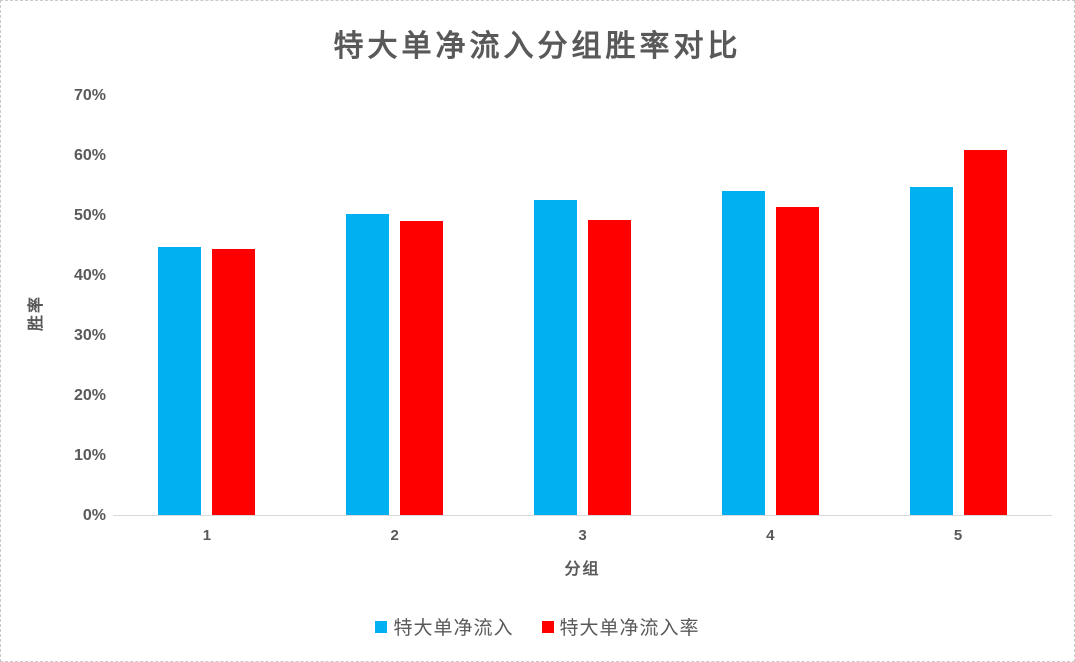 This screenshot has height=662, width=1075. What do you see at coordinates (958, 535) in the screenshot?
I see `x-tick-label: 5` at bounding box center [958, 535].